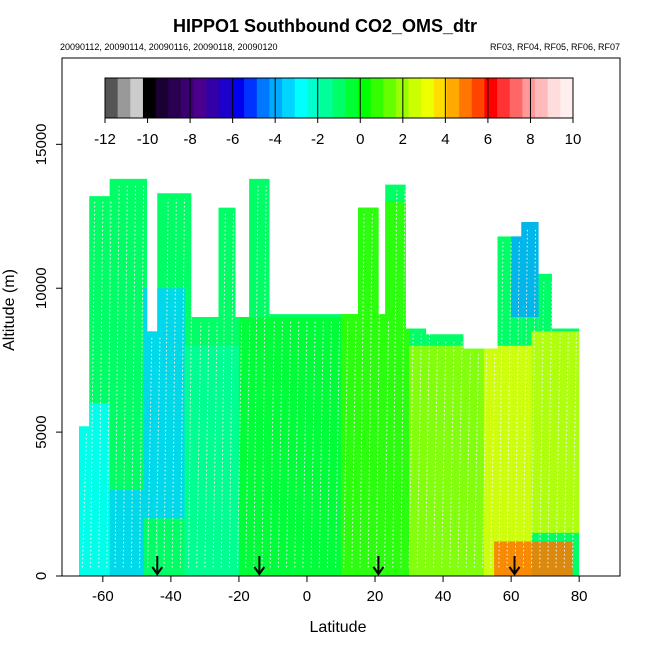 This screenshot has width=650, height=655. What do you see at coordinates (275, 139) in the screenshot?
I see `colorbar-tick-label: -4` at bounding box center [275, 139].